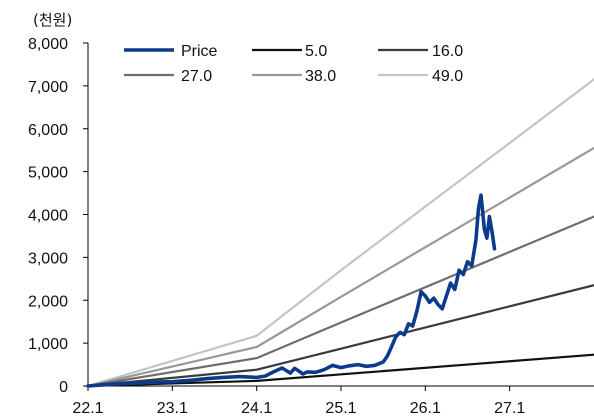  What do you see at coordinates (63, 387) in the screenshot?
I see `y-tick-label: 0` at bounding box center [63, 387].